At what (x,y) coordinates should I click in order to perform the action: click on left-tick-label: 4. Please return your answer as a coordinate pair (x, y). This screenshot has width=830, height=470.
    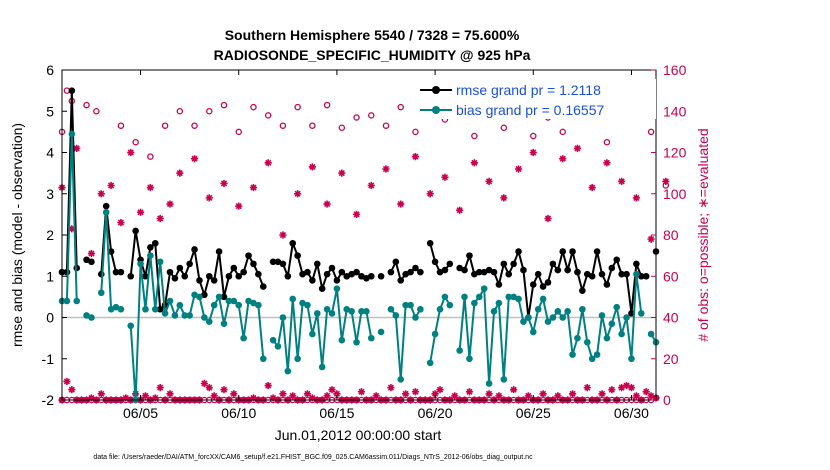
    Looking at the image, I should click on (50, 153).